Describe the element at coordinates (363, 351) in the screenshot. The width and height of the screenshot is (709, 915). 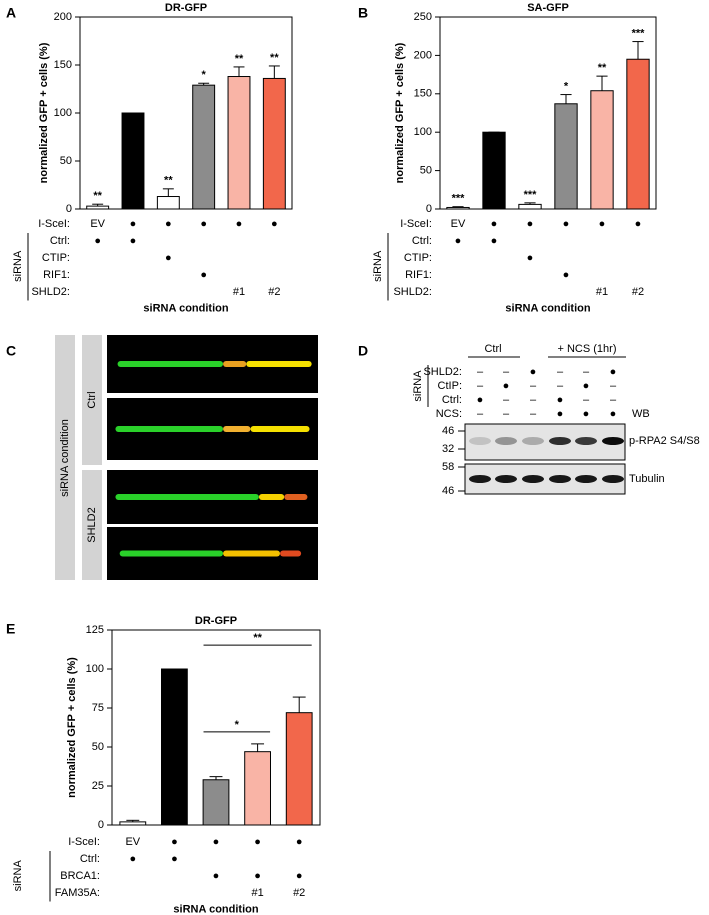
I see `panel-label: D` at that location.